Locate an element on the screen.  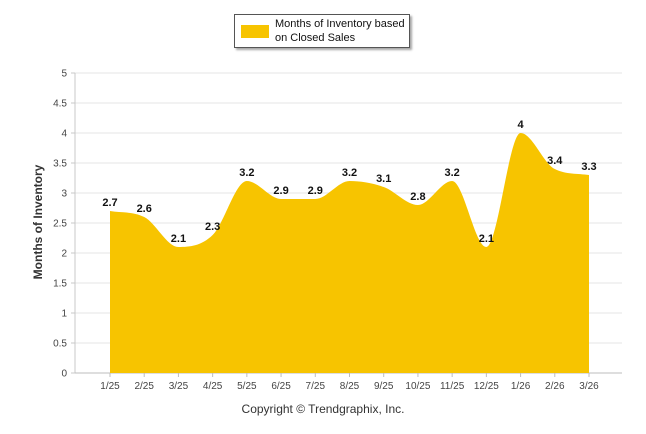
data-label: 3.3 is located at coordinates (588, 167).